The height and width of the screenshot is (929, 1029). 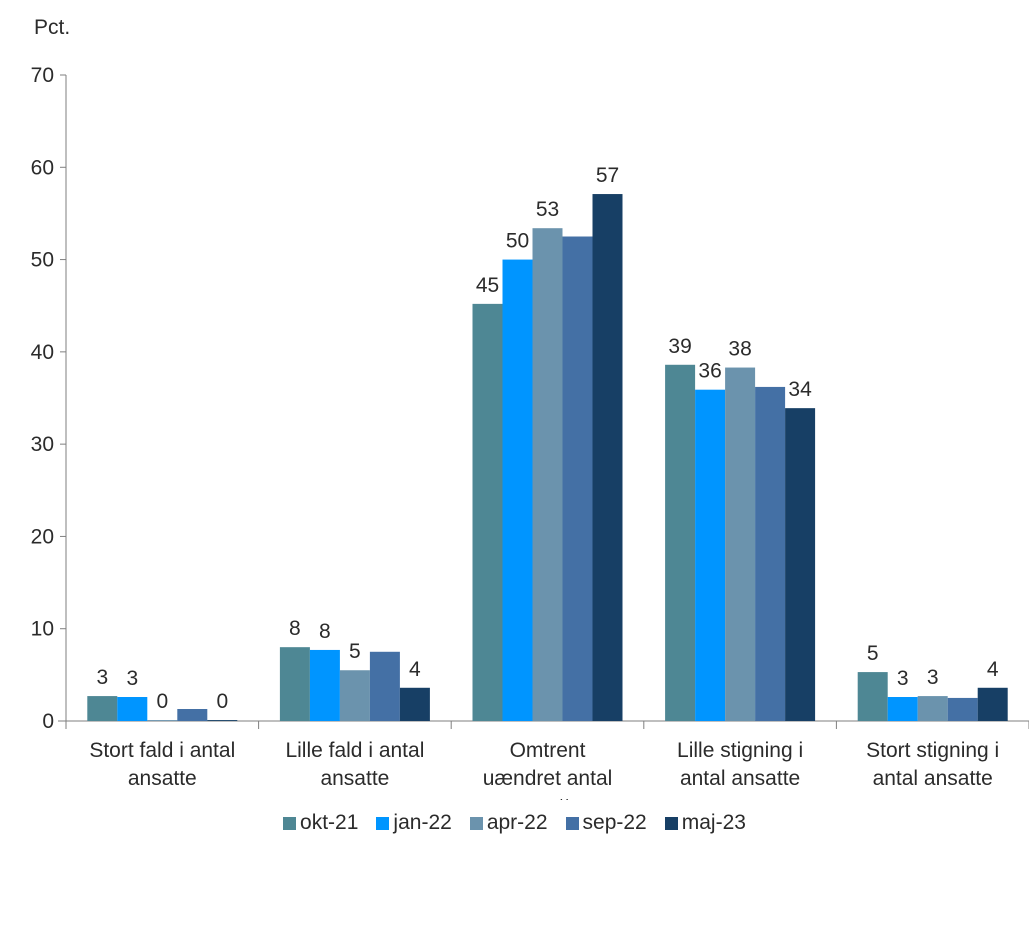 I want to click on data-label: 38, so click(x=739, y=349).